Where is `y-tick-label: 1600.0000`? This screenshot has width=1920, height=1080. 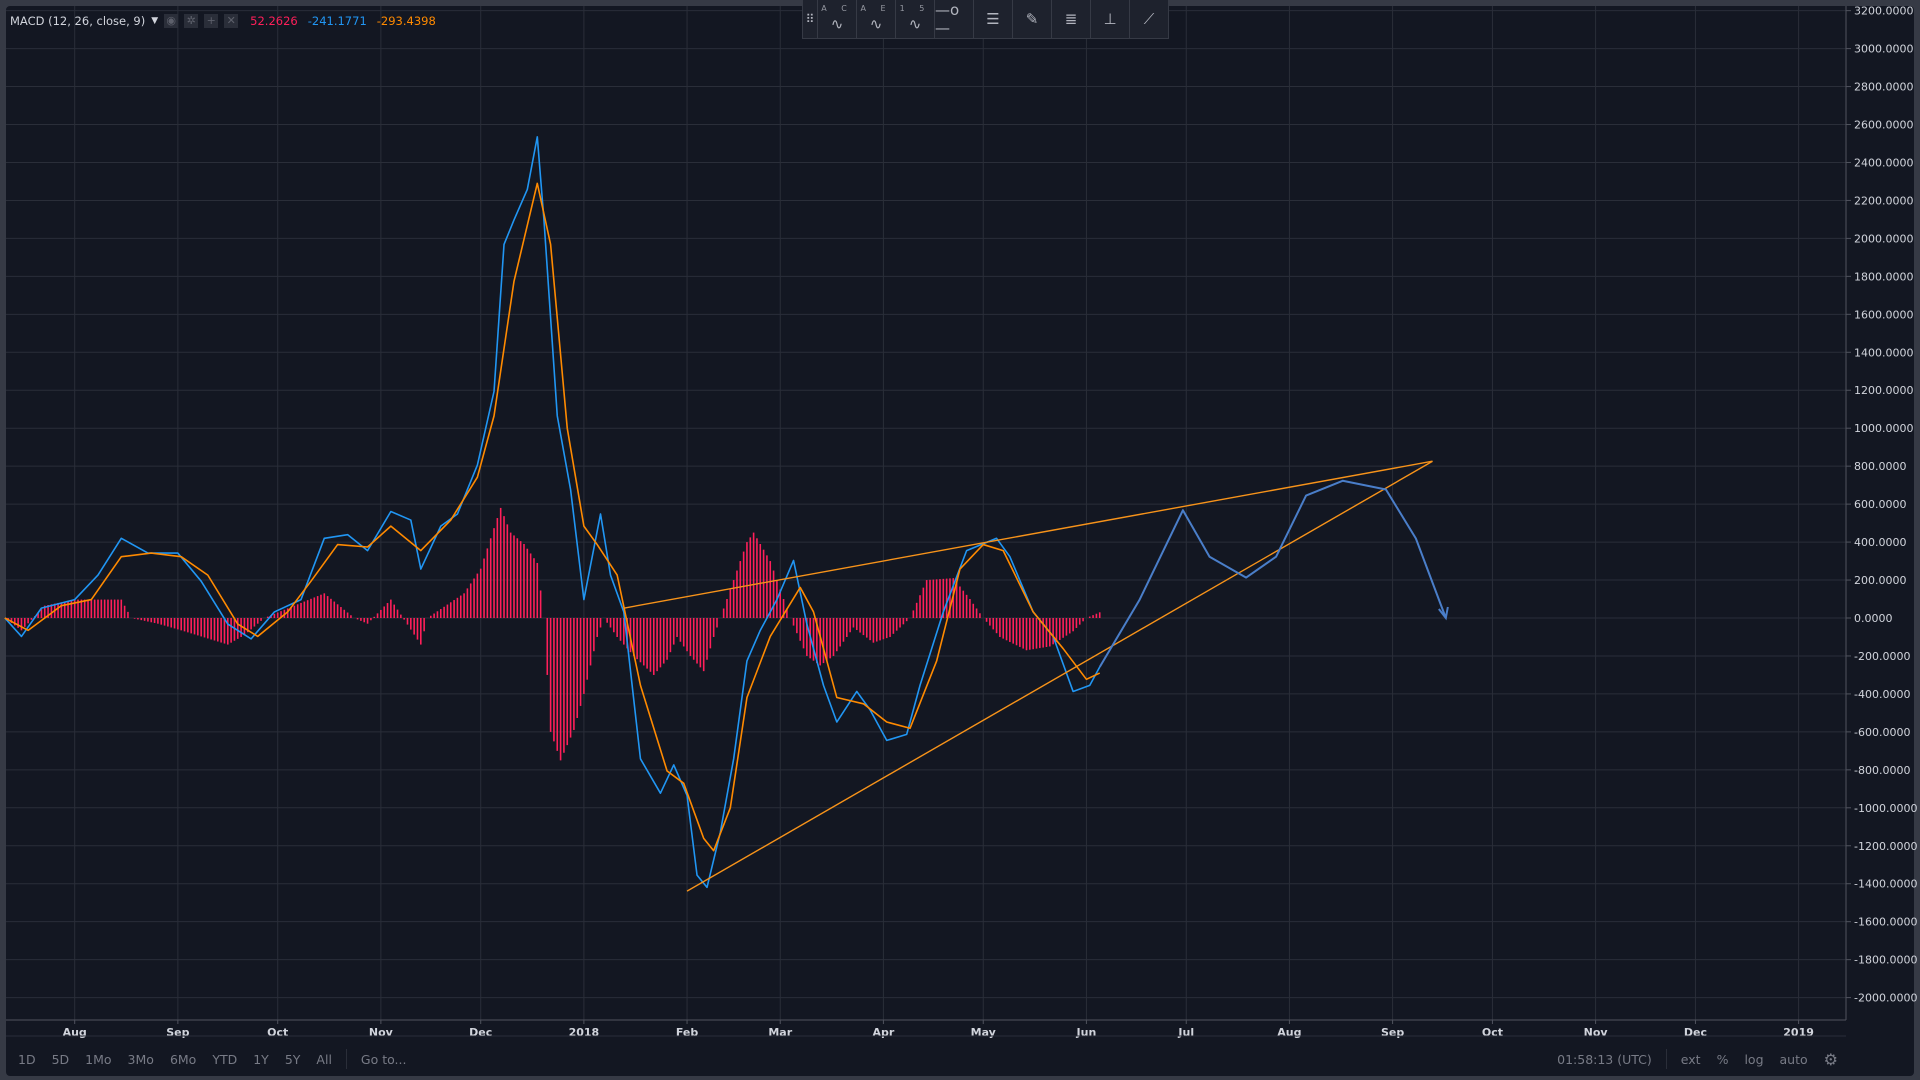 y-tick-label: 1600.0000 is located at coordinates (1884, 314).